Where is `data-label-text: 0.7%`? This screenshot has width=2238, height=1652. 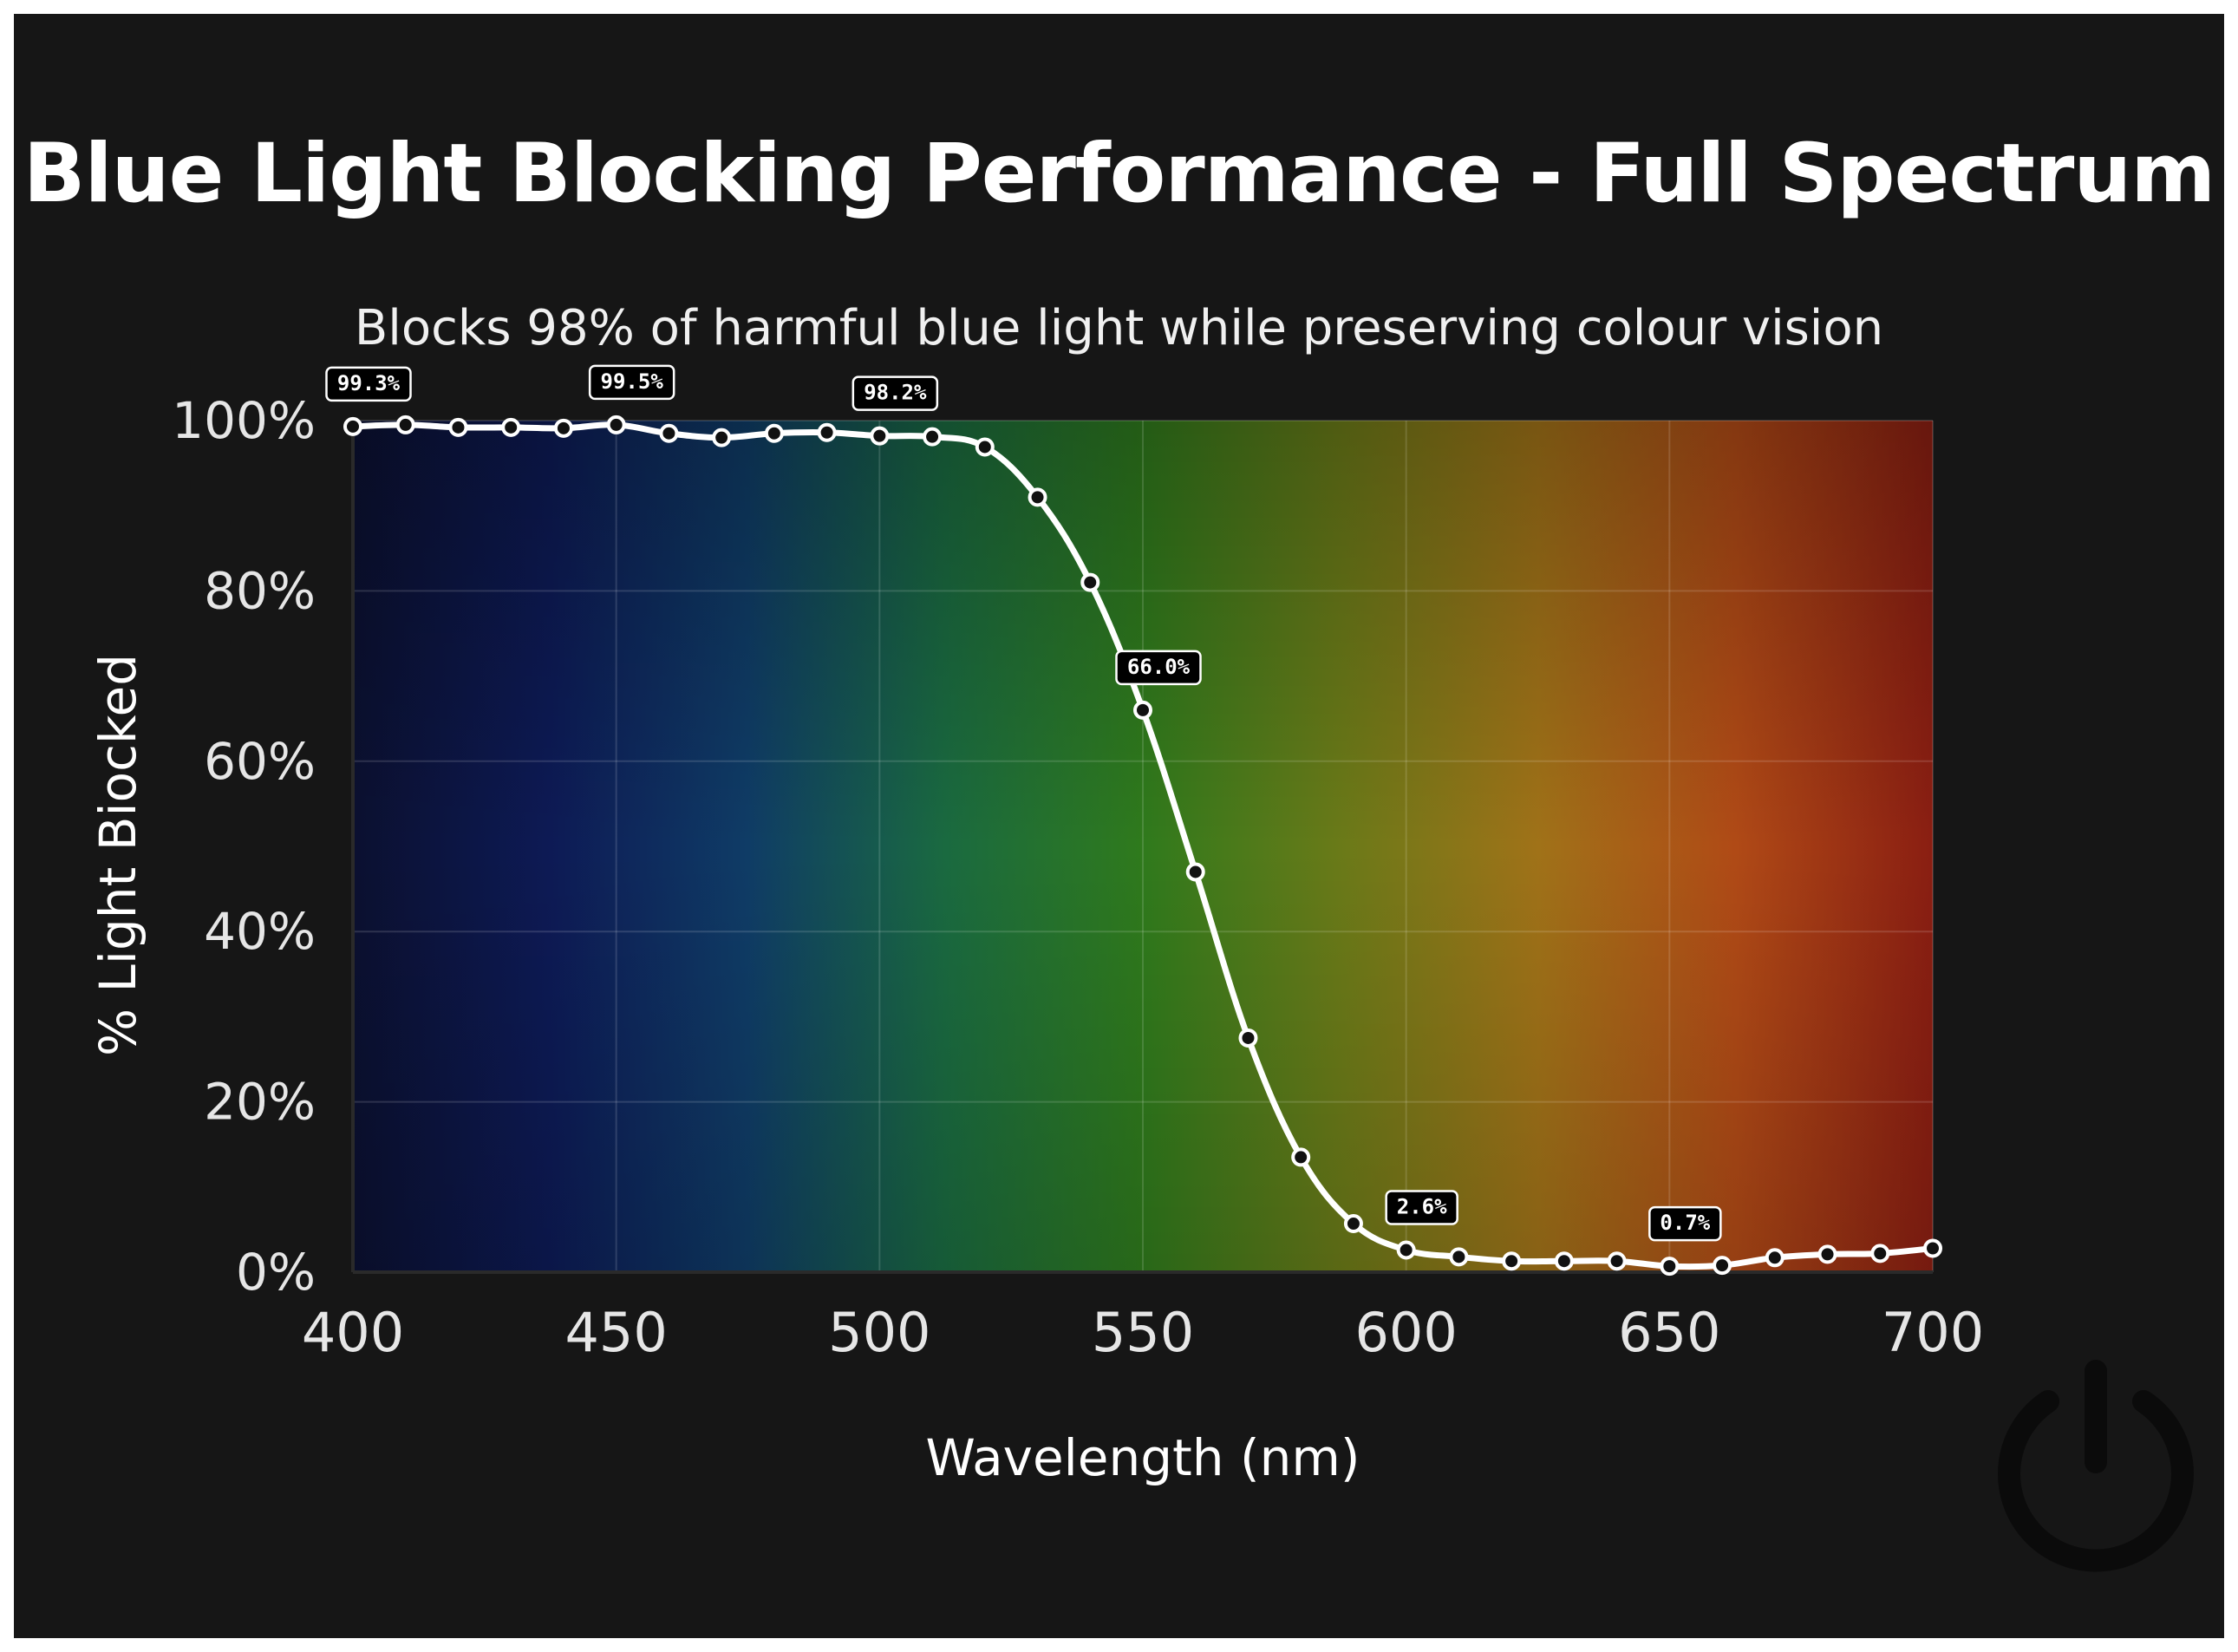
data-label-text: 0.7% is located at coordinates (1685, 1223).